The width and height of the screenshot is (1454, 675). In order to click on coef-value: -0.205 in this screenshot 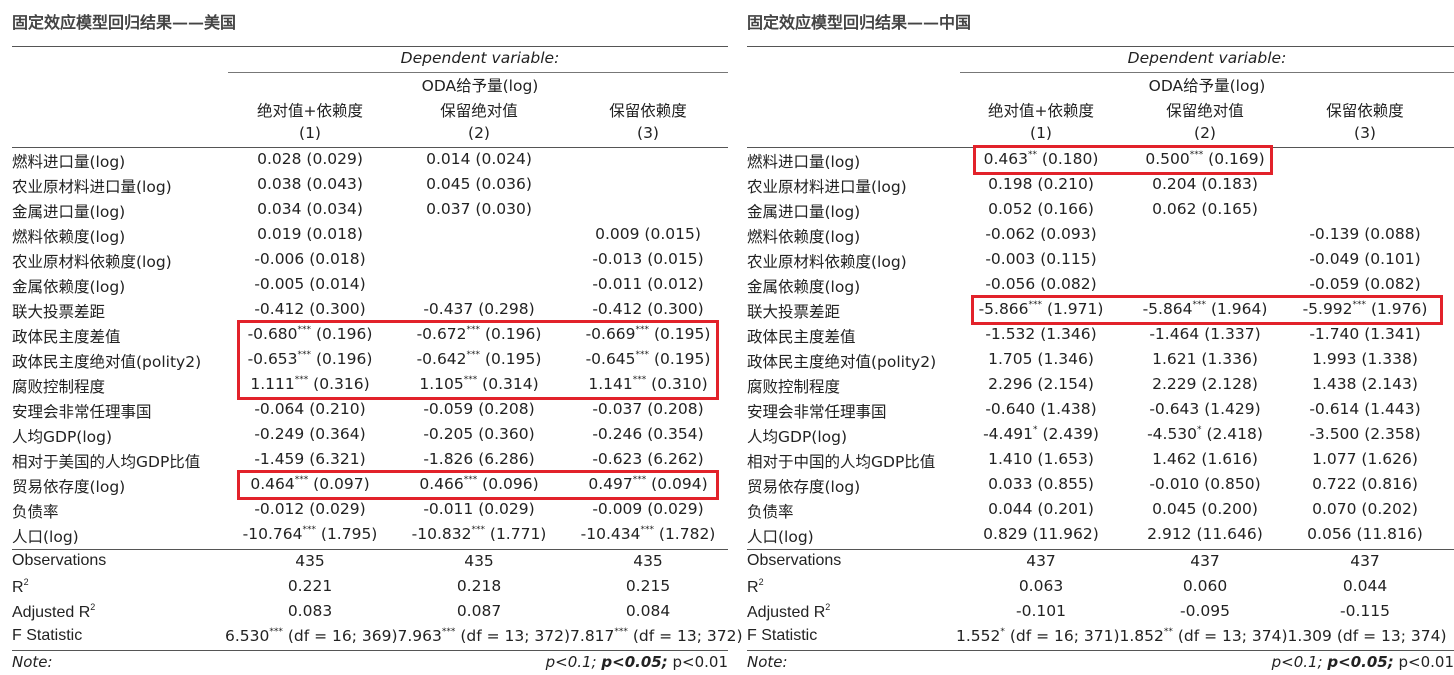, I will do `click(448, 434)`.